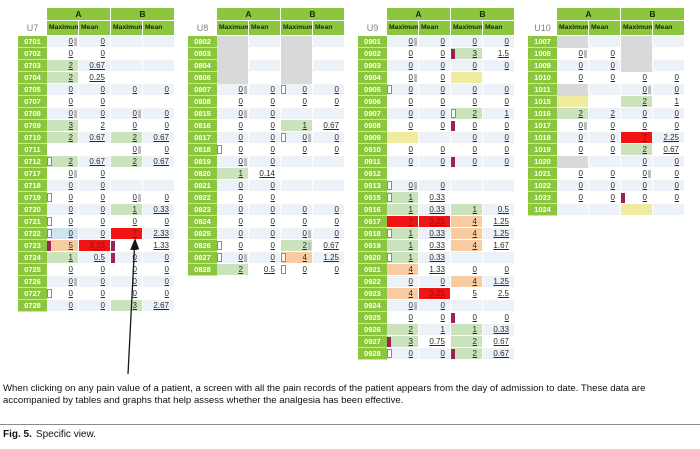  Describe the element at coordinates (403, 222) in the screenshot. I see `pain-value-cell: 7` at that location.